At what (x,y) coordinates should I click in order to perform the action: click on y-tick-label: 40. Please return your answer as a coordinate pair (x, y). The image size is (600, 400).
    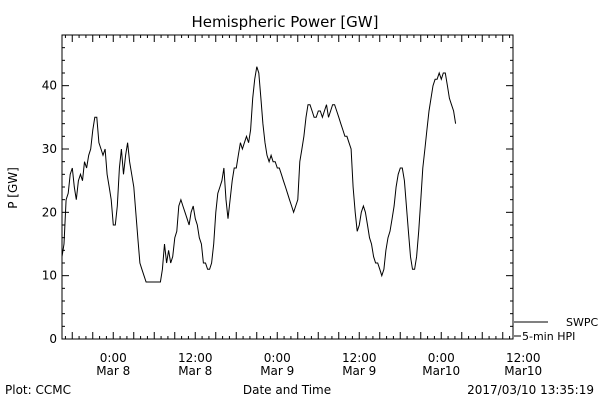
    Looking at the image, I should click on (49, 86).